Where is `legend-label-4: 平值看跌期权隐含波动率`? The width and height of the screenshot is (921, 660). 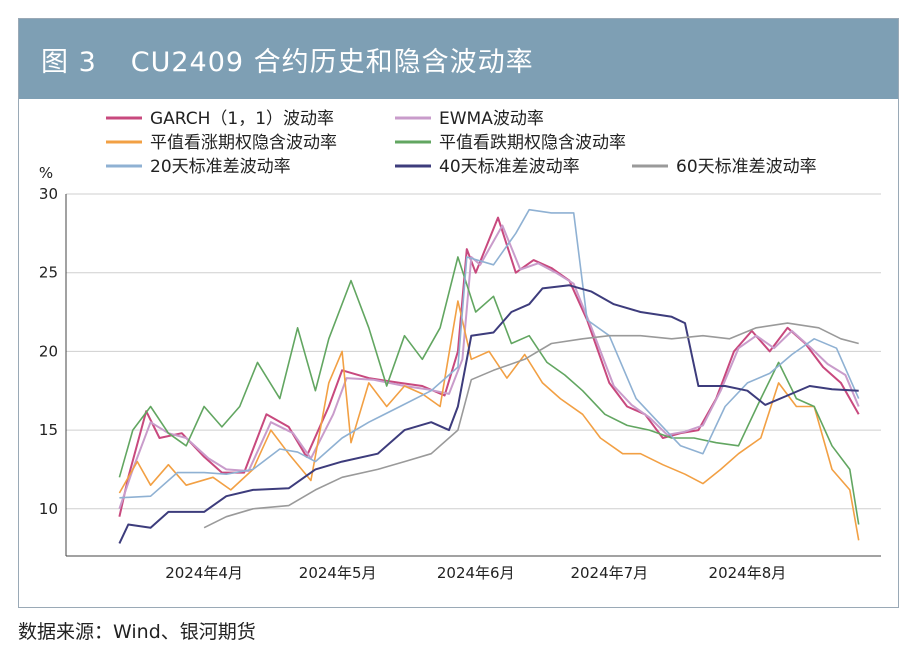
legend-label-4: 平值看跌期权隐含波动率 is located at coordinates (532, 143).